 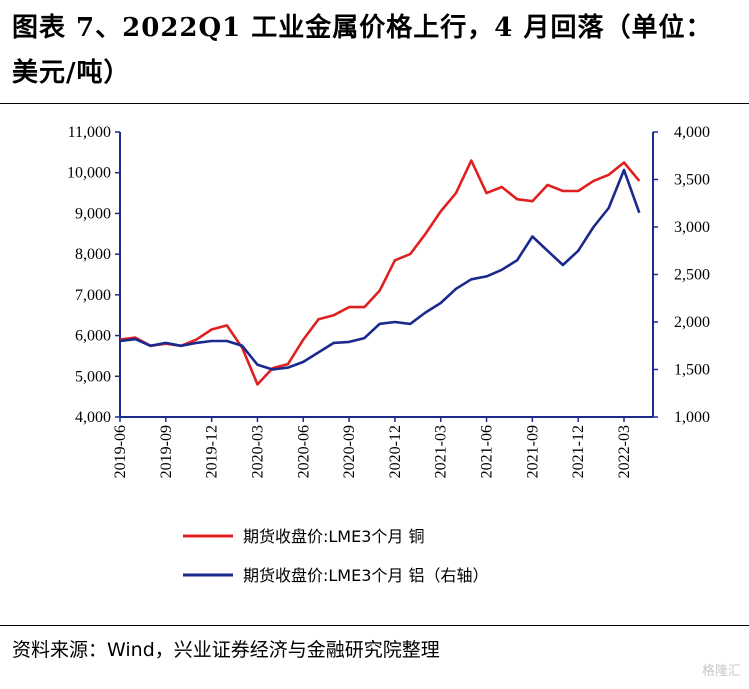 I want to click on source-note: 资料来源：Wind，兴业证券经济与金融研究院整理, so click(x=226, y=650).